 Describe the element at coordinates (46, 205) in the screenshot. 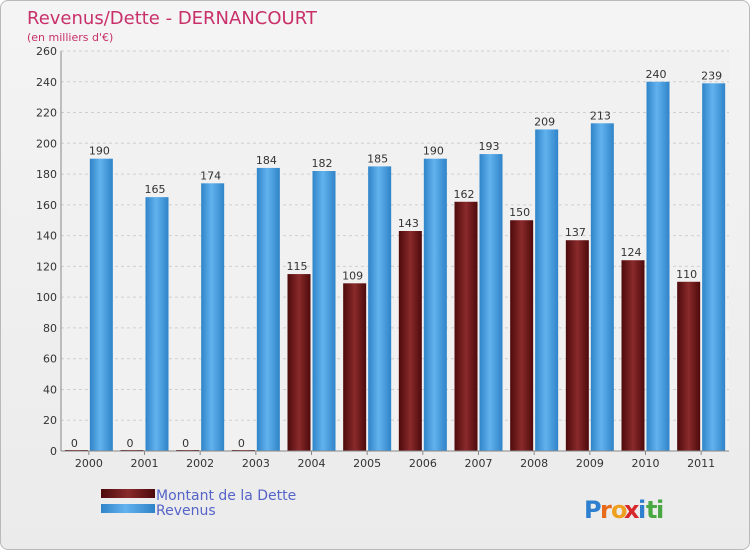

I see `y-tick-label: 160` at that location.